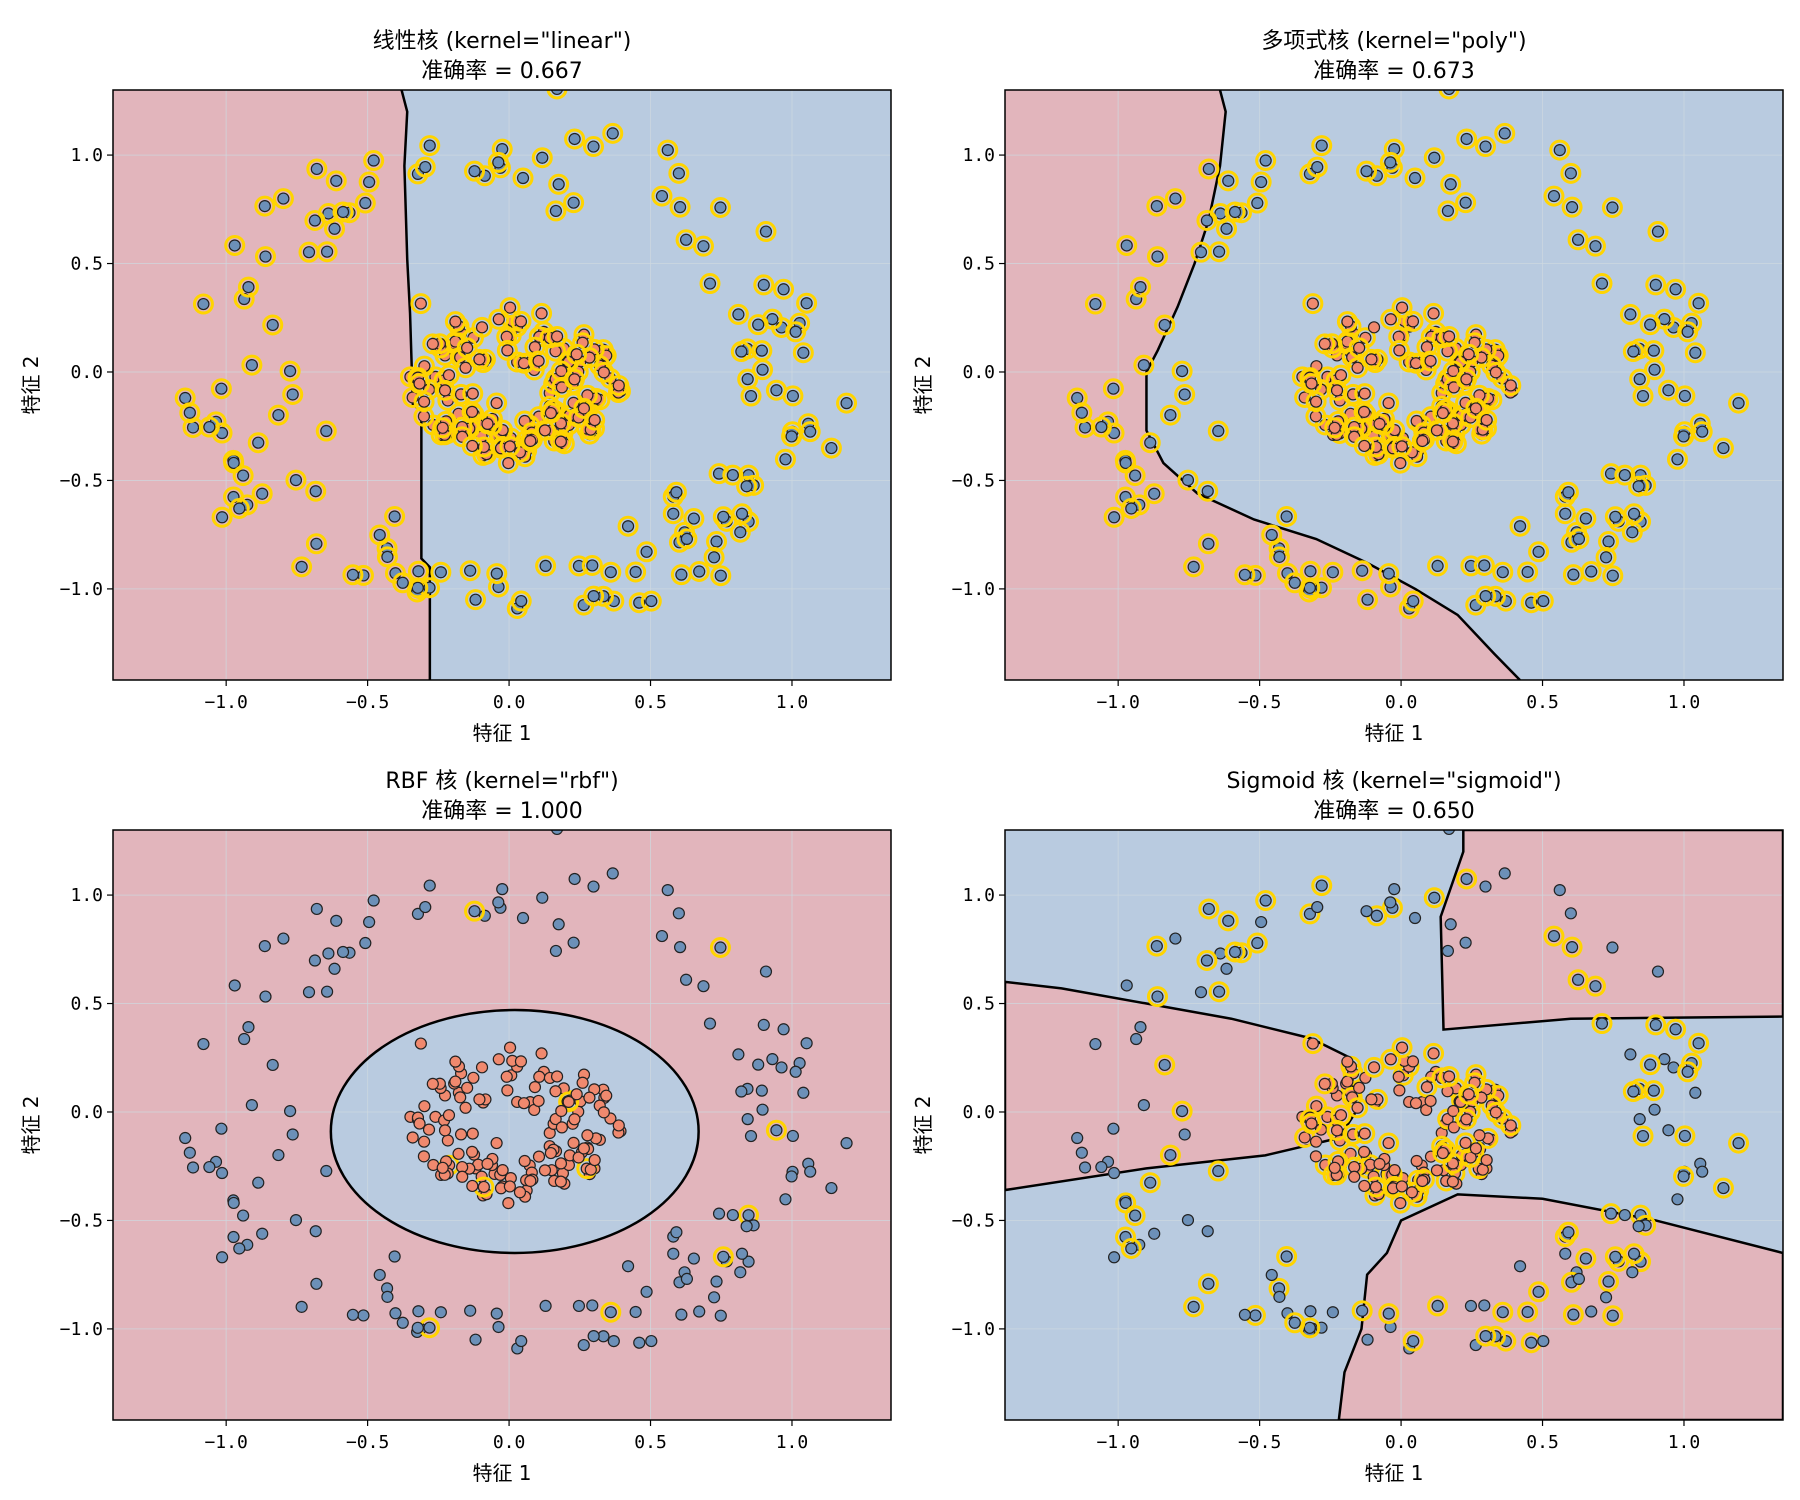 This screenshot has width=1800, height=1500. What do you see at coordinates (792, 702) in the screenshot?
I see `x-tick-label: 1.0` at bounding box center [792, 702].